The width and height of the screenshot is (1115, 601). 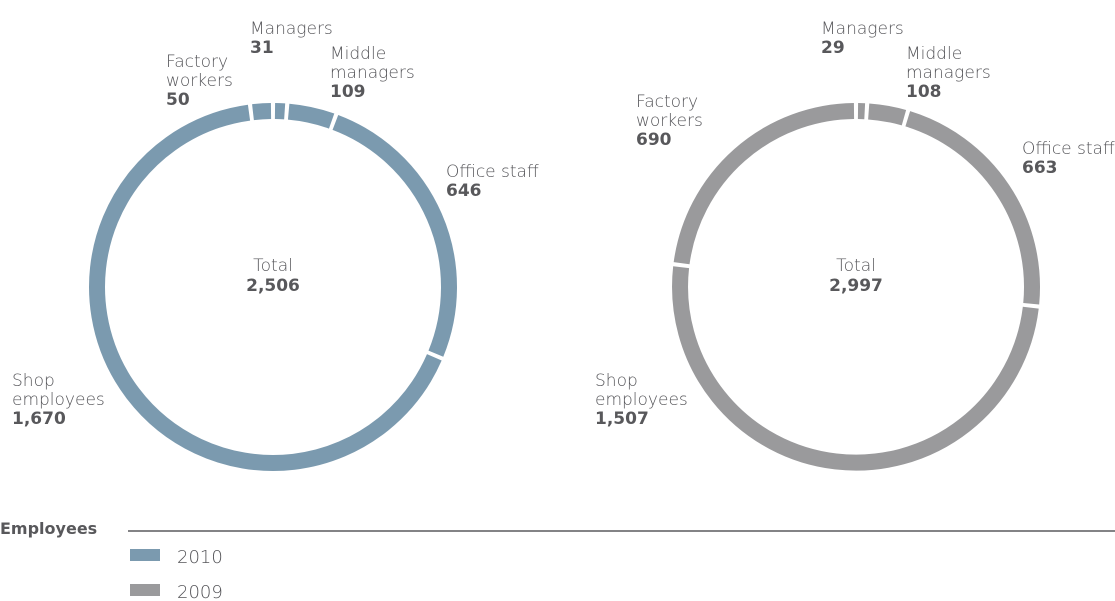 I want to click on slice-value-factory-workers: 50, so click(x=178, y=100).